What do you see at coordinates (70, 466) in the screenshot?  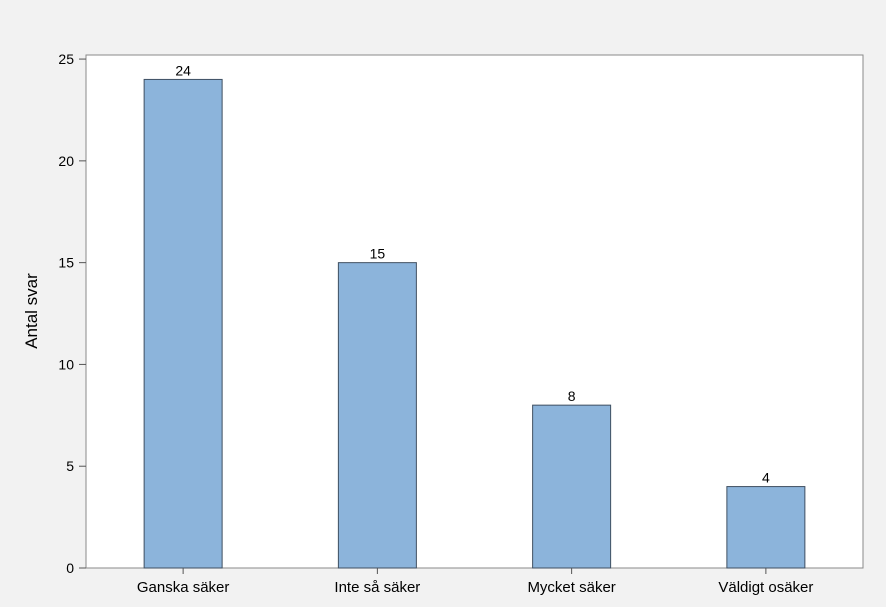 I see `y-tick-label: 5` at bounding box center [70, 466].